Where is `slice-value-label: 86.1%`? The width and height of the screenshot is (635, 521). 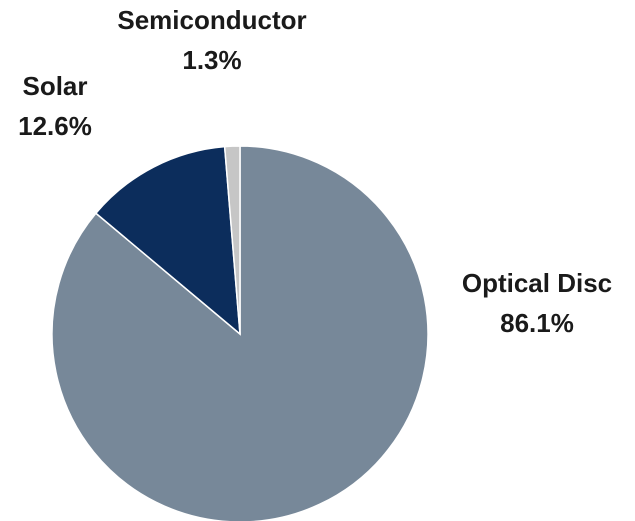
slice-value-label: 86.1% is located at coordinates (537, 323).